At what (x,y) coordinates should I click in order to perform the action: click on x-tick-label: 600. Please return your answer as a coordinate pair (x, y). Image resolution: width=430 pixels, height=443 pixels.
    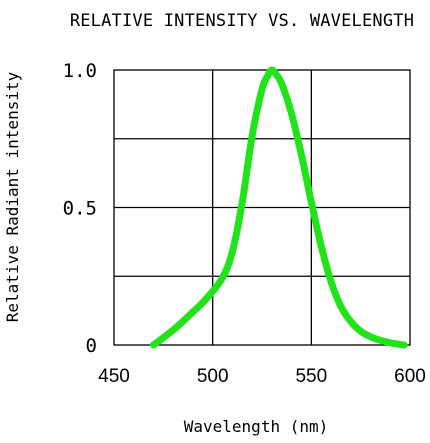
    Looking at the image, I should click on (410, 376).